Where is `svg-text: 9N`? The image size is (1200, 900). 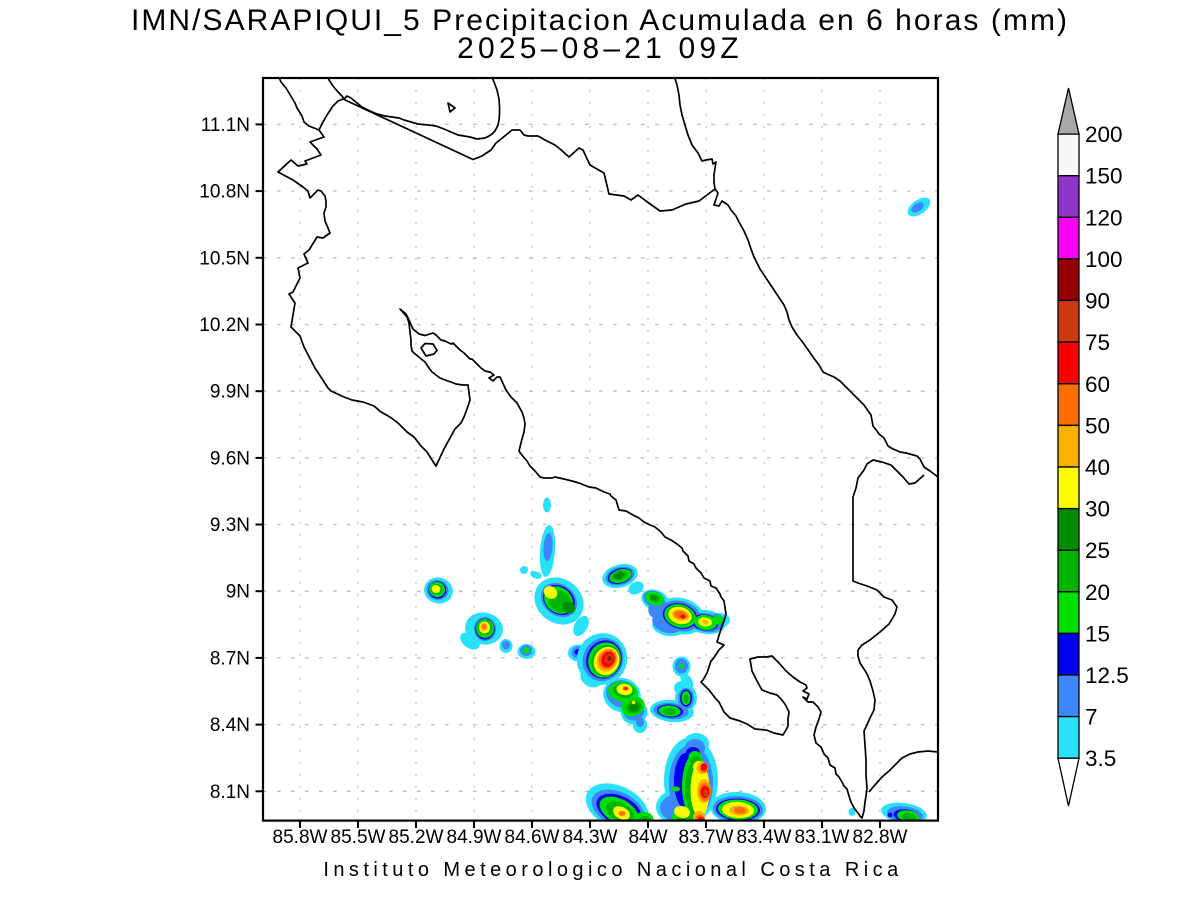 svg-text: 9N is located at coordinates (238, 592).